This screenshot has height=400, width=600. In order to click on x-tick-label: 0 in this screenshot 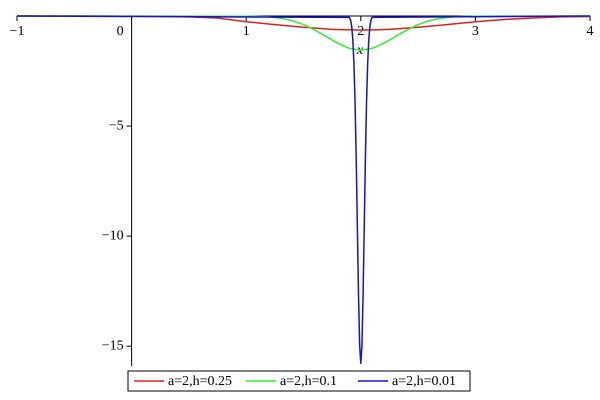, I will do `click(120, 31)`.